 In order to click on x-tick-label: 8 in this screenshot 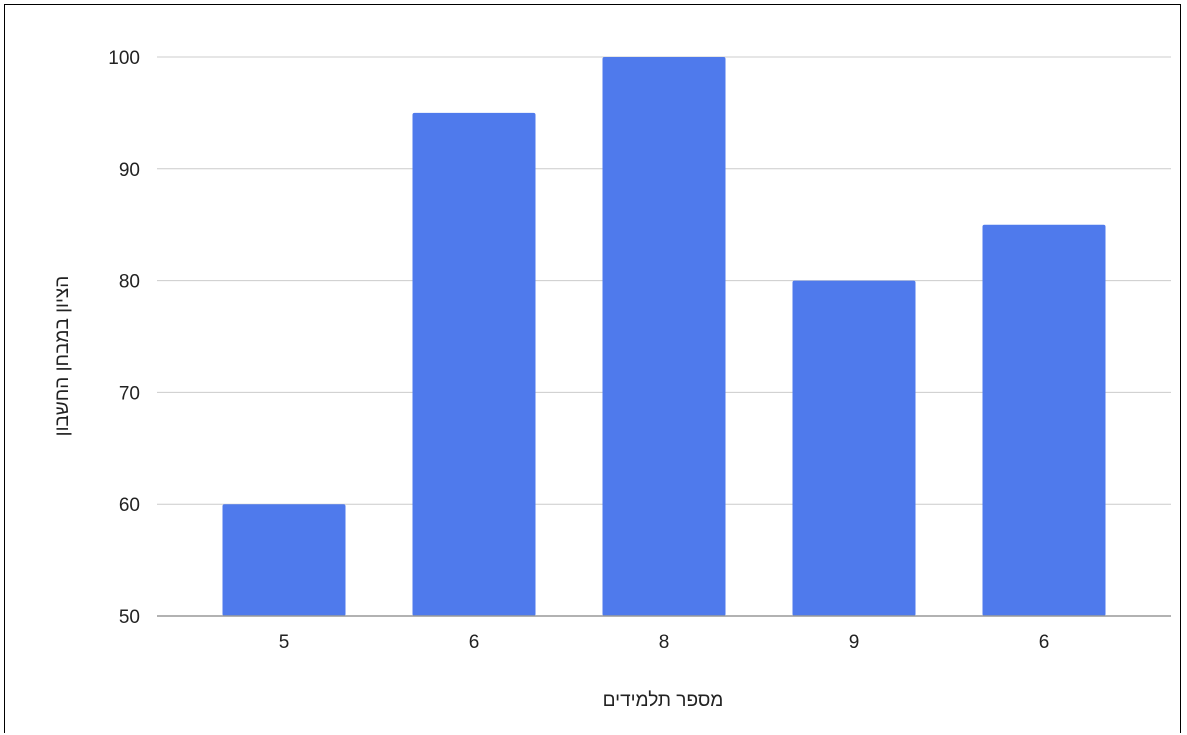, I will do `click(664, 642)`.